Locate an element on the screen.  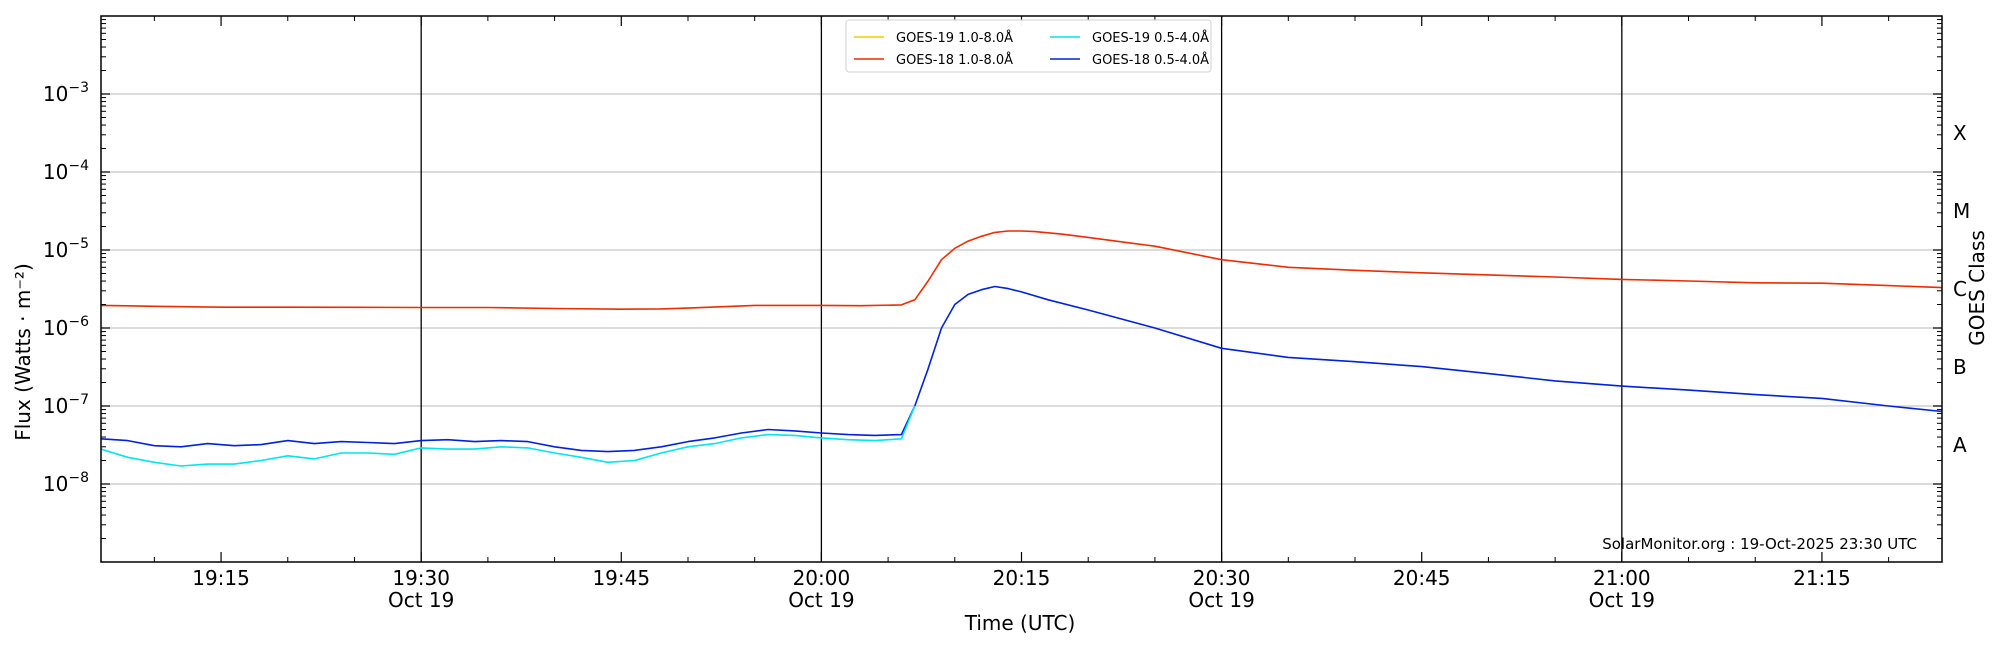
legend-label: GOES-18 1.0-8.0Å is located at coordinates (954, 60).